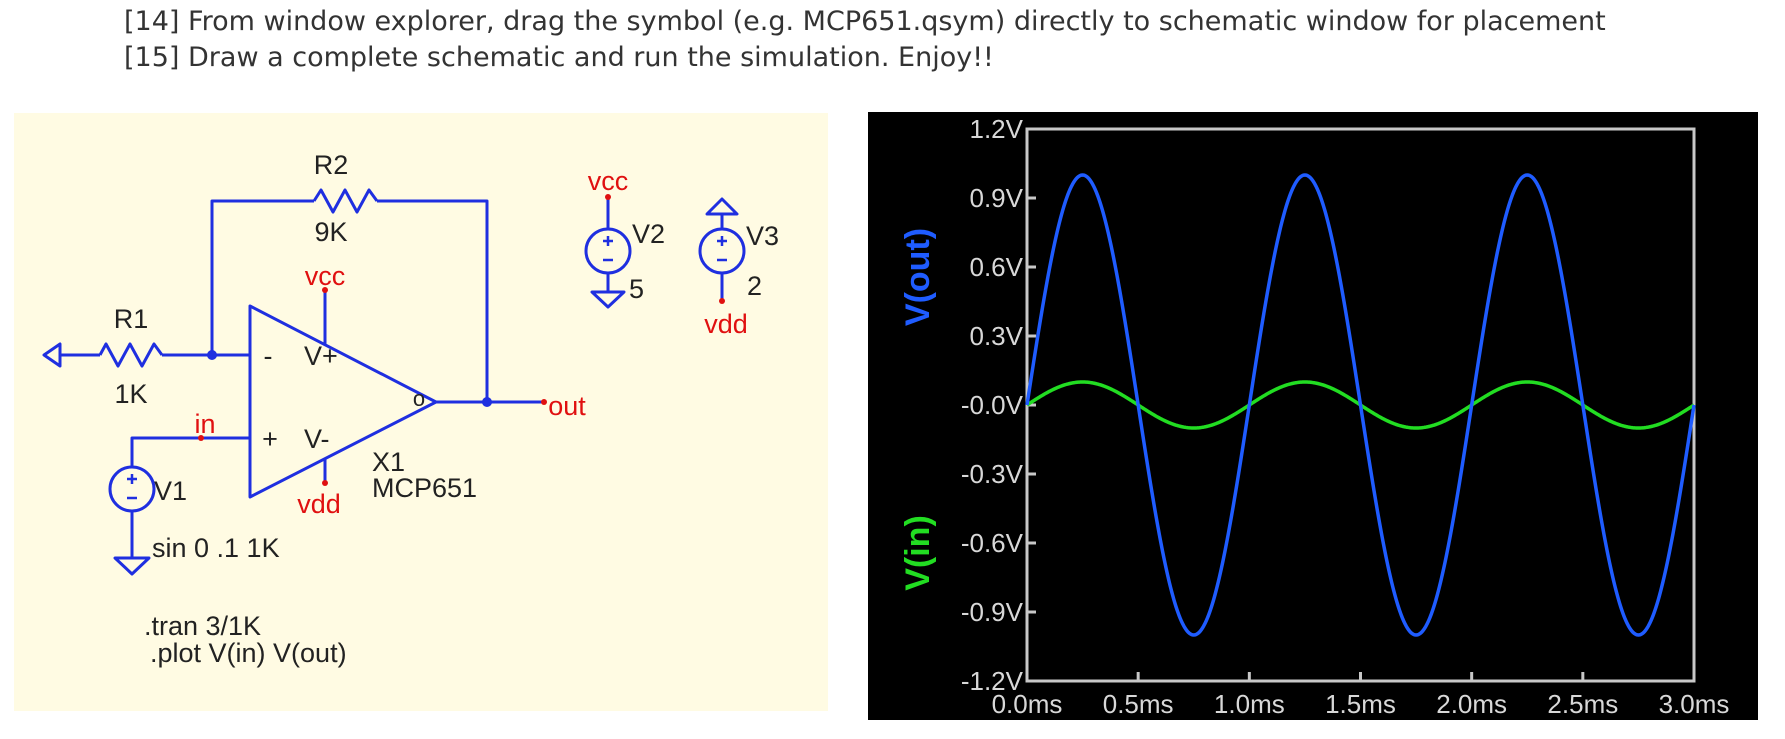  Describe the element at coordinates (992, 612) in the screenshot. I see `y-tick-label: -0.9V` at that location.